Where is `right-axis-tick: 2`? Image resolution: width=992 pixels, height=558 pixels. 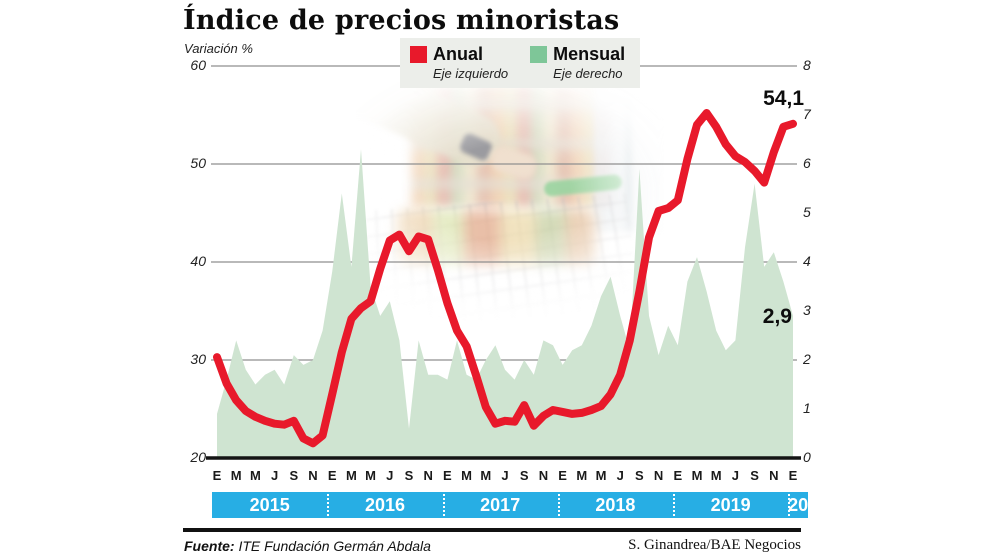 right-axis-tick: 2 is located at coordinates (807, 359).